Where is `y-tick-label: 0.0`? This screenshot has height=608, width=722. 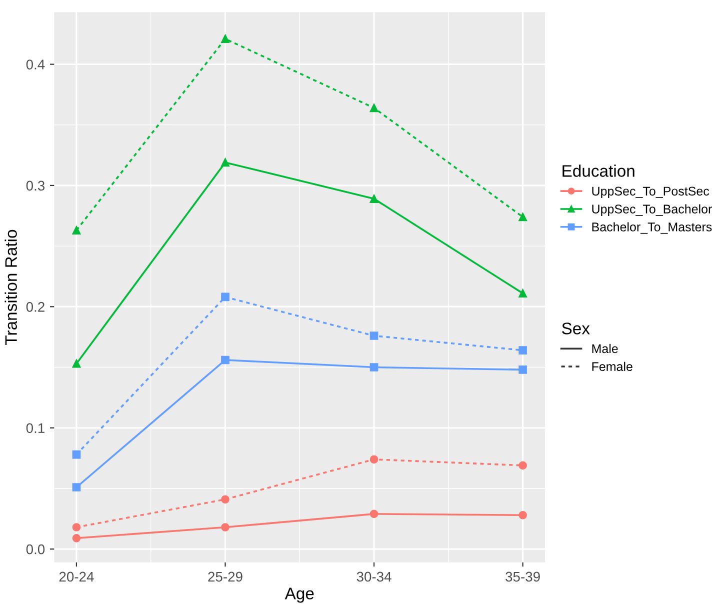 y-tick-label: 0.0 is located at coordinates (35, 549).